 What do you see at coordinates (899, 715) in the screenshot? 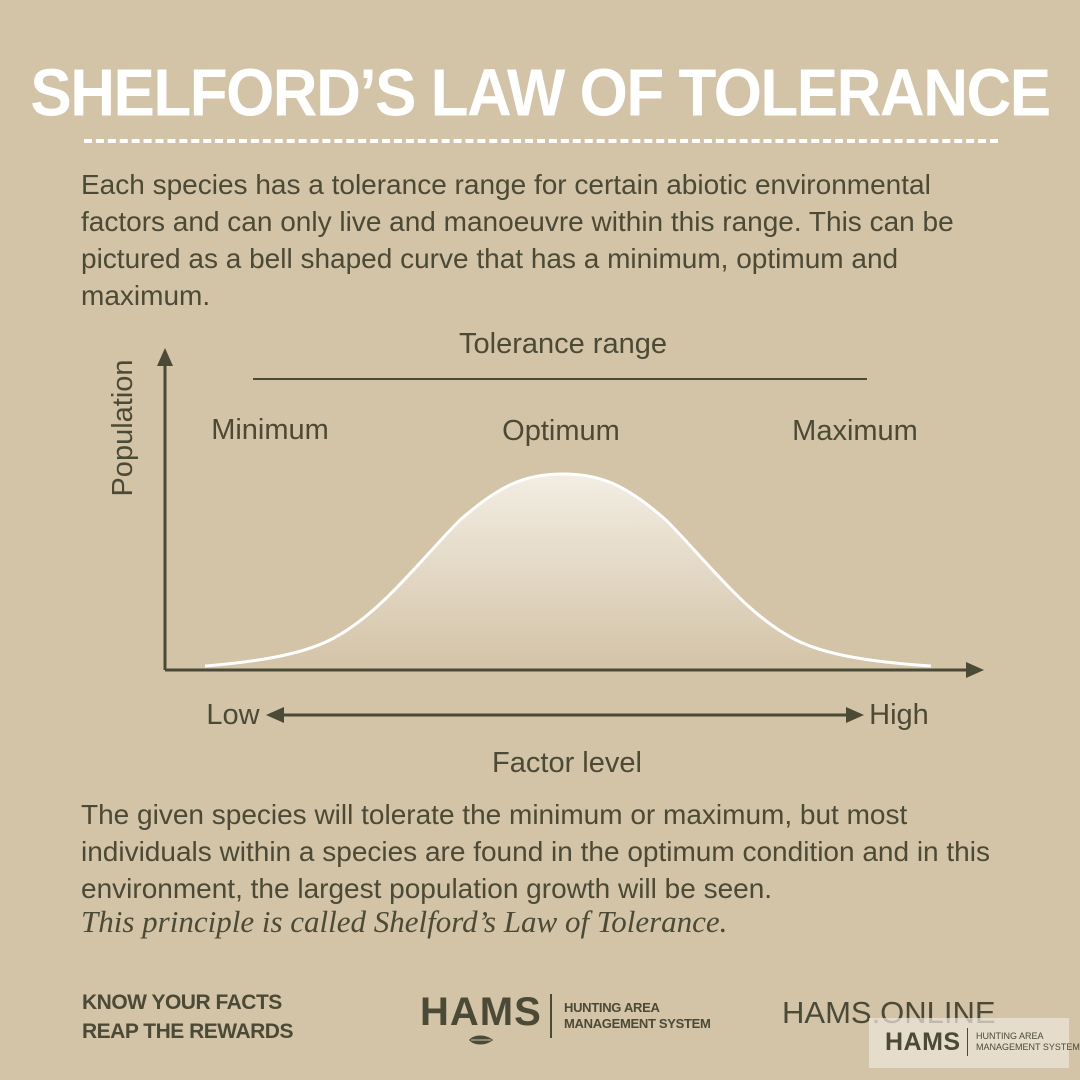
I see `high-label: High` at bounding box center [899, 715].